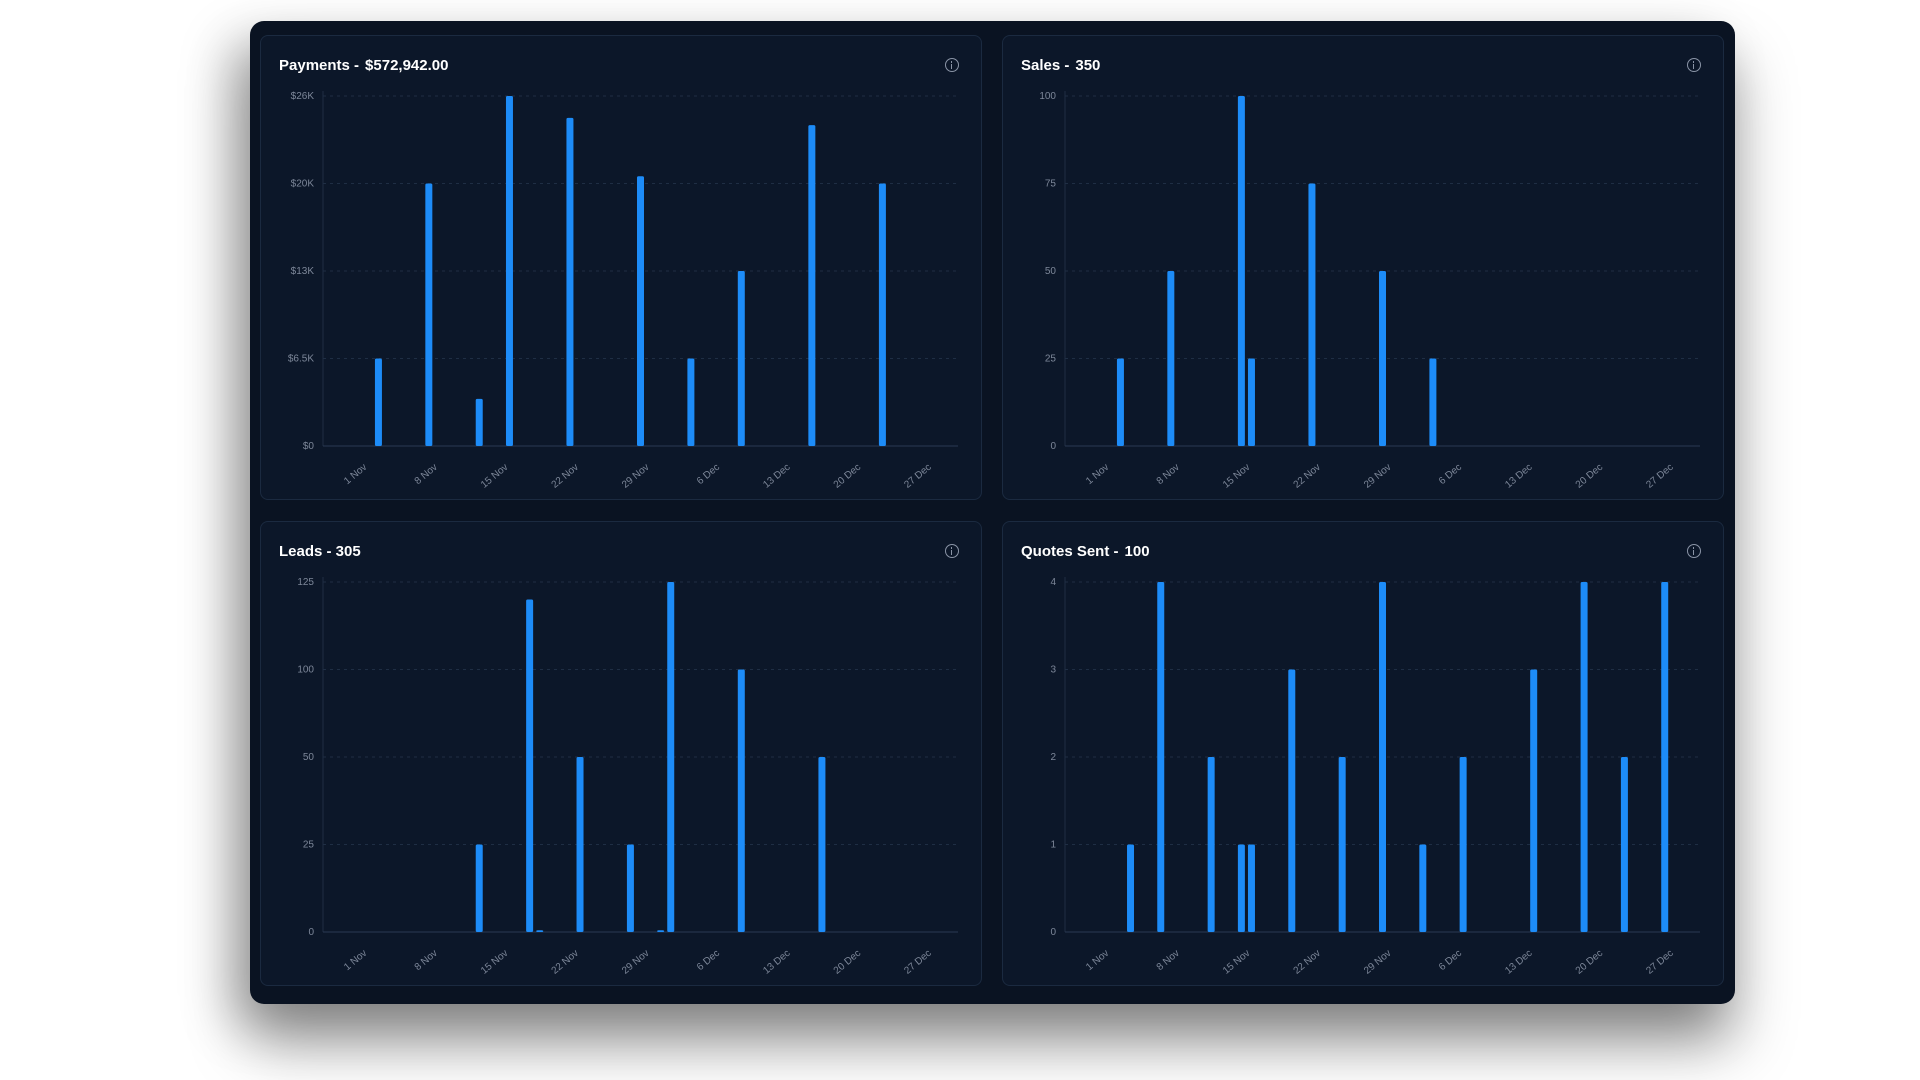 The height and width of the screenshot is (1080, 1920). What do you see at coordinates (1053, 757) in the screenshot?
I see `y-tick-label: 2` at bounding box center [1053, 757].